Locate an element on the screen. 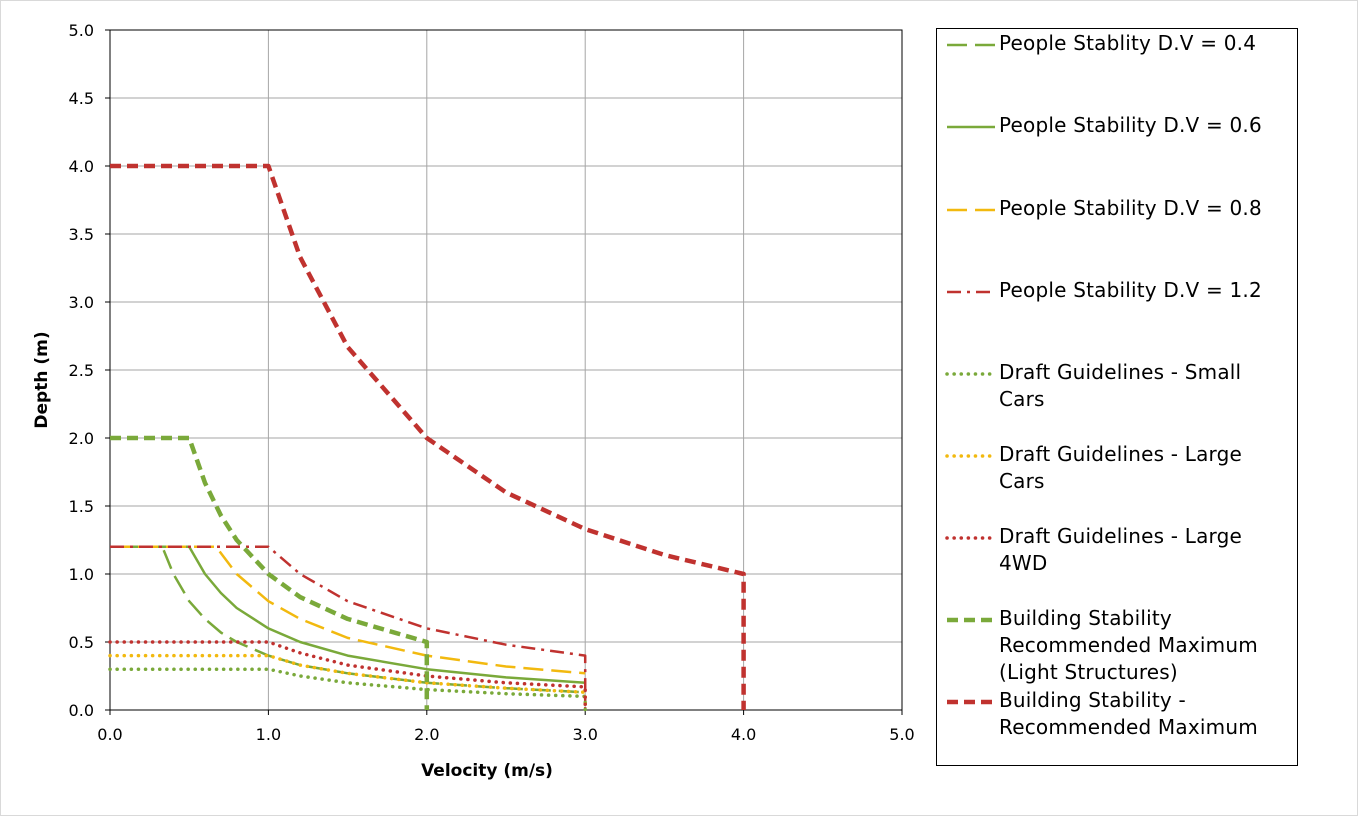 This screenshot has height=816, width=1358. y-tick-label: 4.0 is located at coordinates (81, 166).